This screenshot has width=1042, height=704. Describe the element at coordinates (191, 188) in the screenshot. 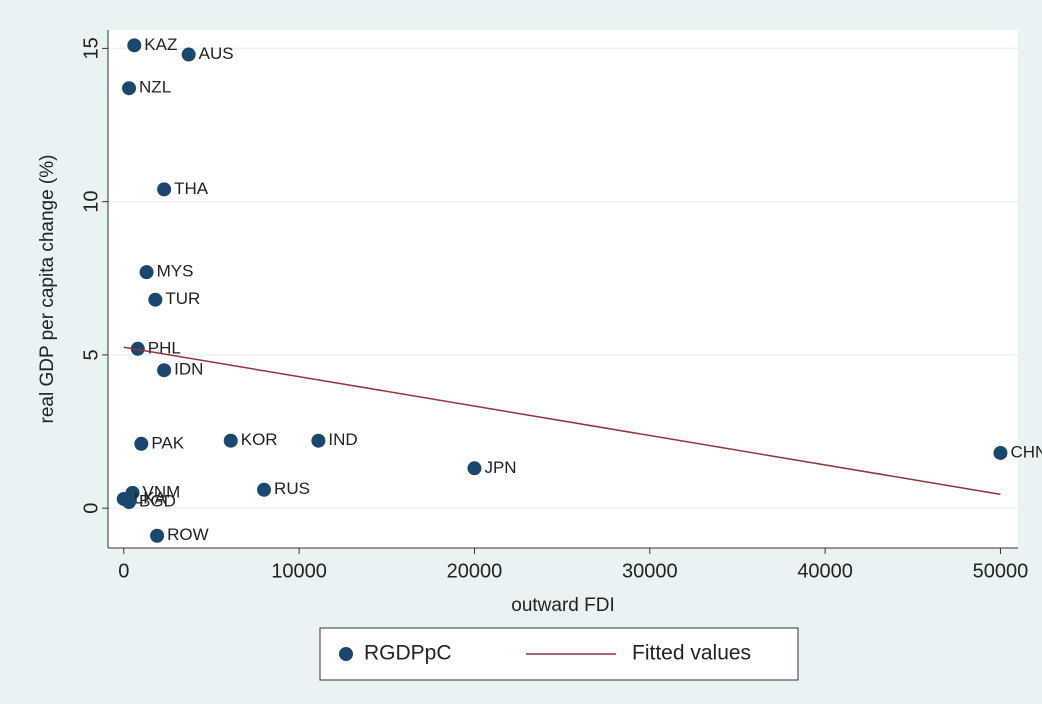

I see `point-label: THA` at that location.